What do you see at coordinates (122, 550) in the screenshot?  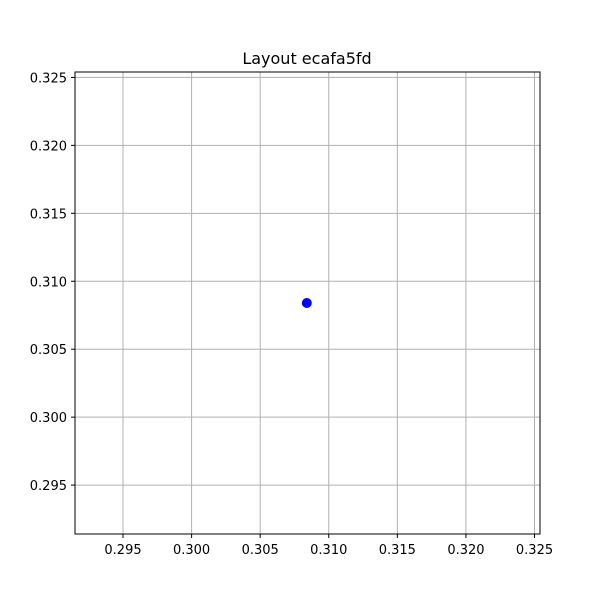 I see `x-tick-label: 0.295` at bounding box center [122, 550].